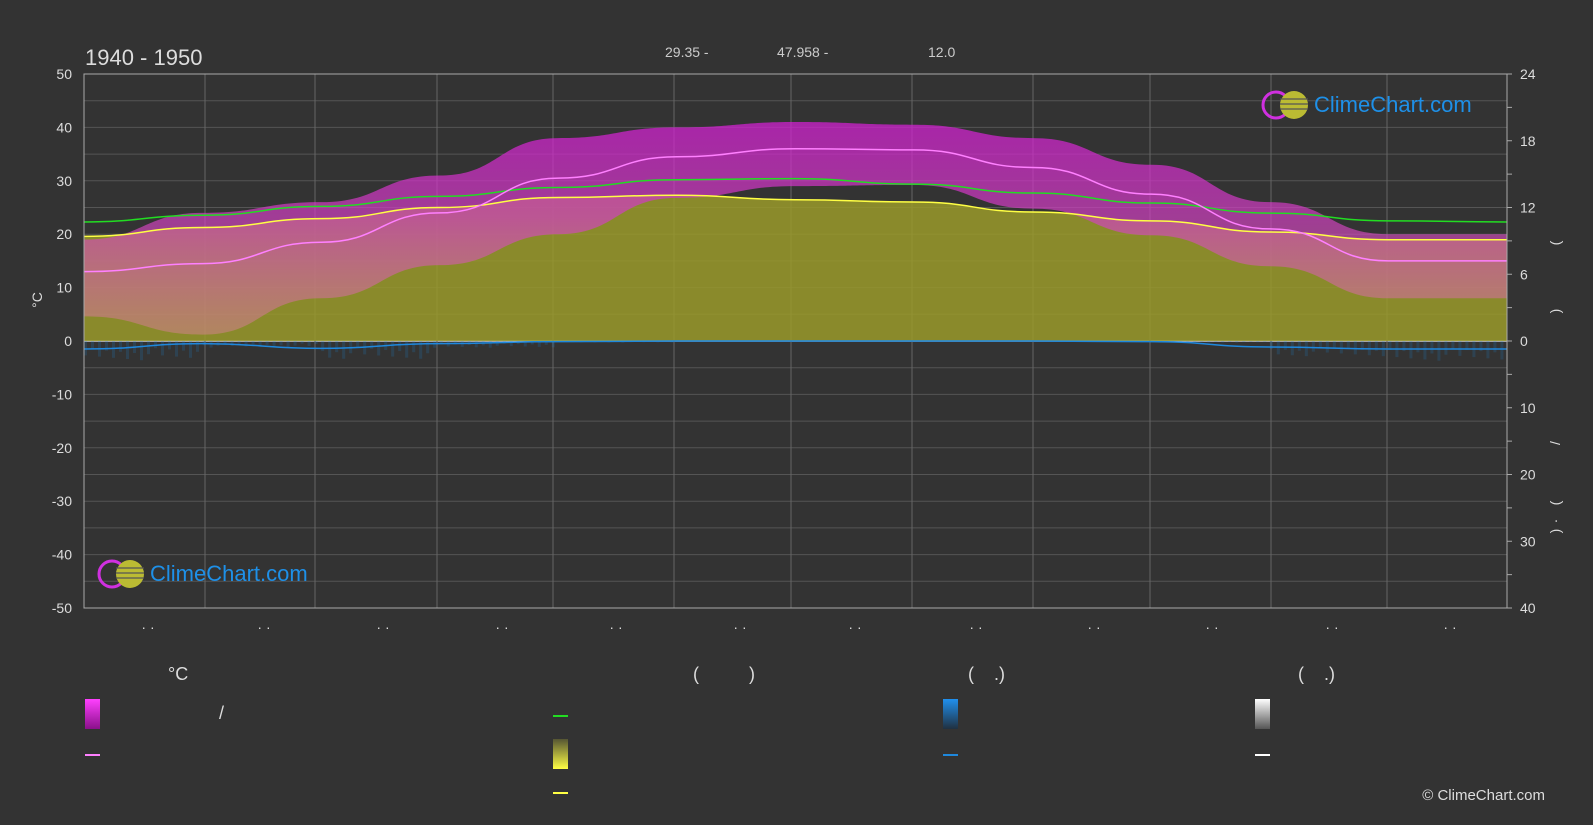 This screenshot has height=825, width=1593. I want to click on logo-bottom: ClimeChart.com, so click(202, 574).